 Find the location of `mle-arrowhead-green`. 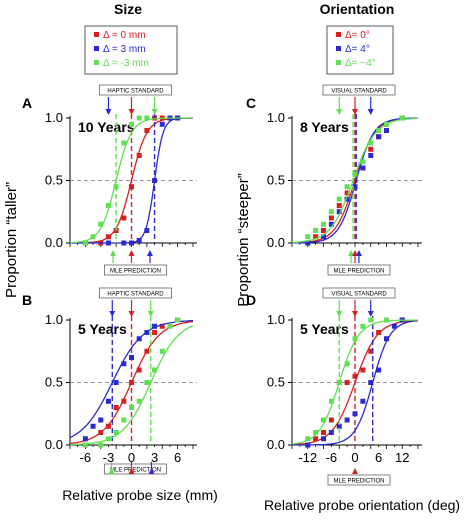

mle-arrowhead-green is located at coordinates (113, 253).